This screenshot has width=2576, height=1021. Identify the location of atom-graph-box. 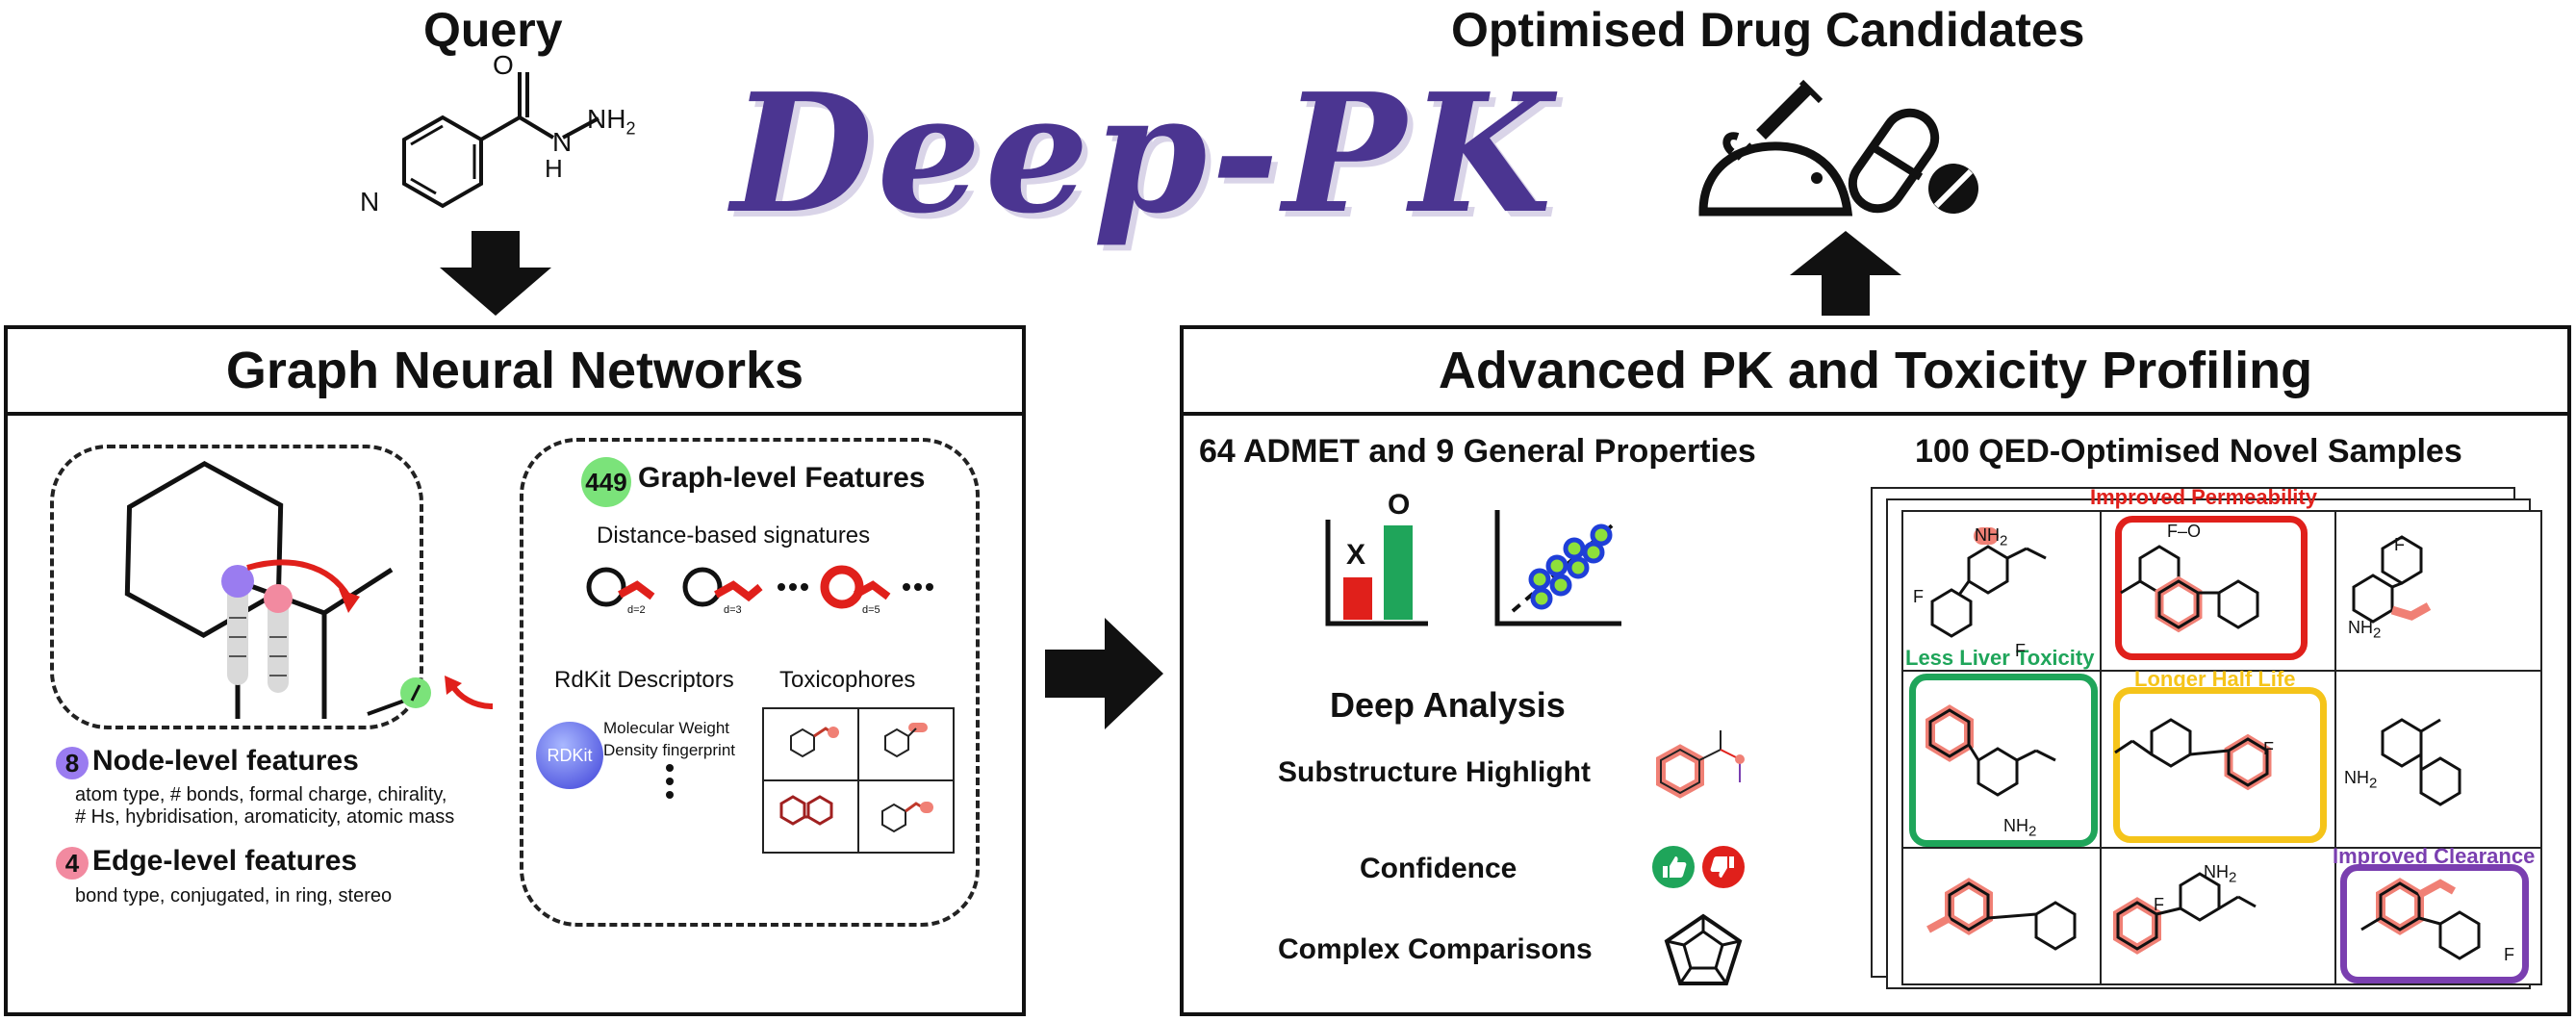
(236, 587).